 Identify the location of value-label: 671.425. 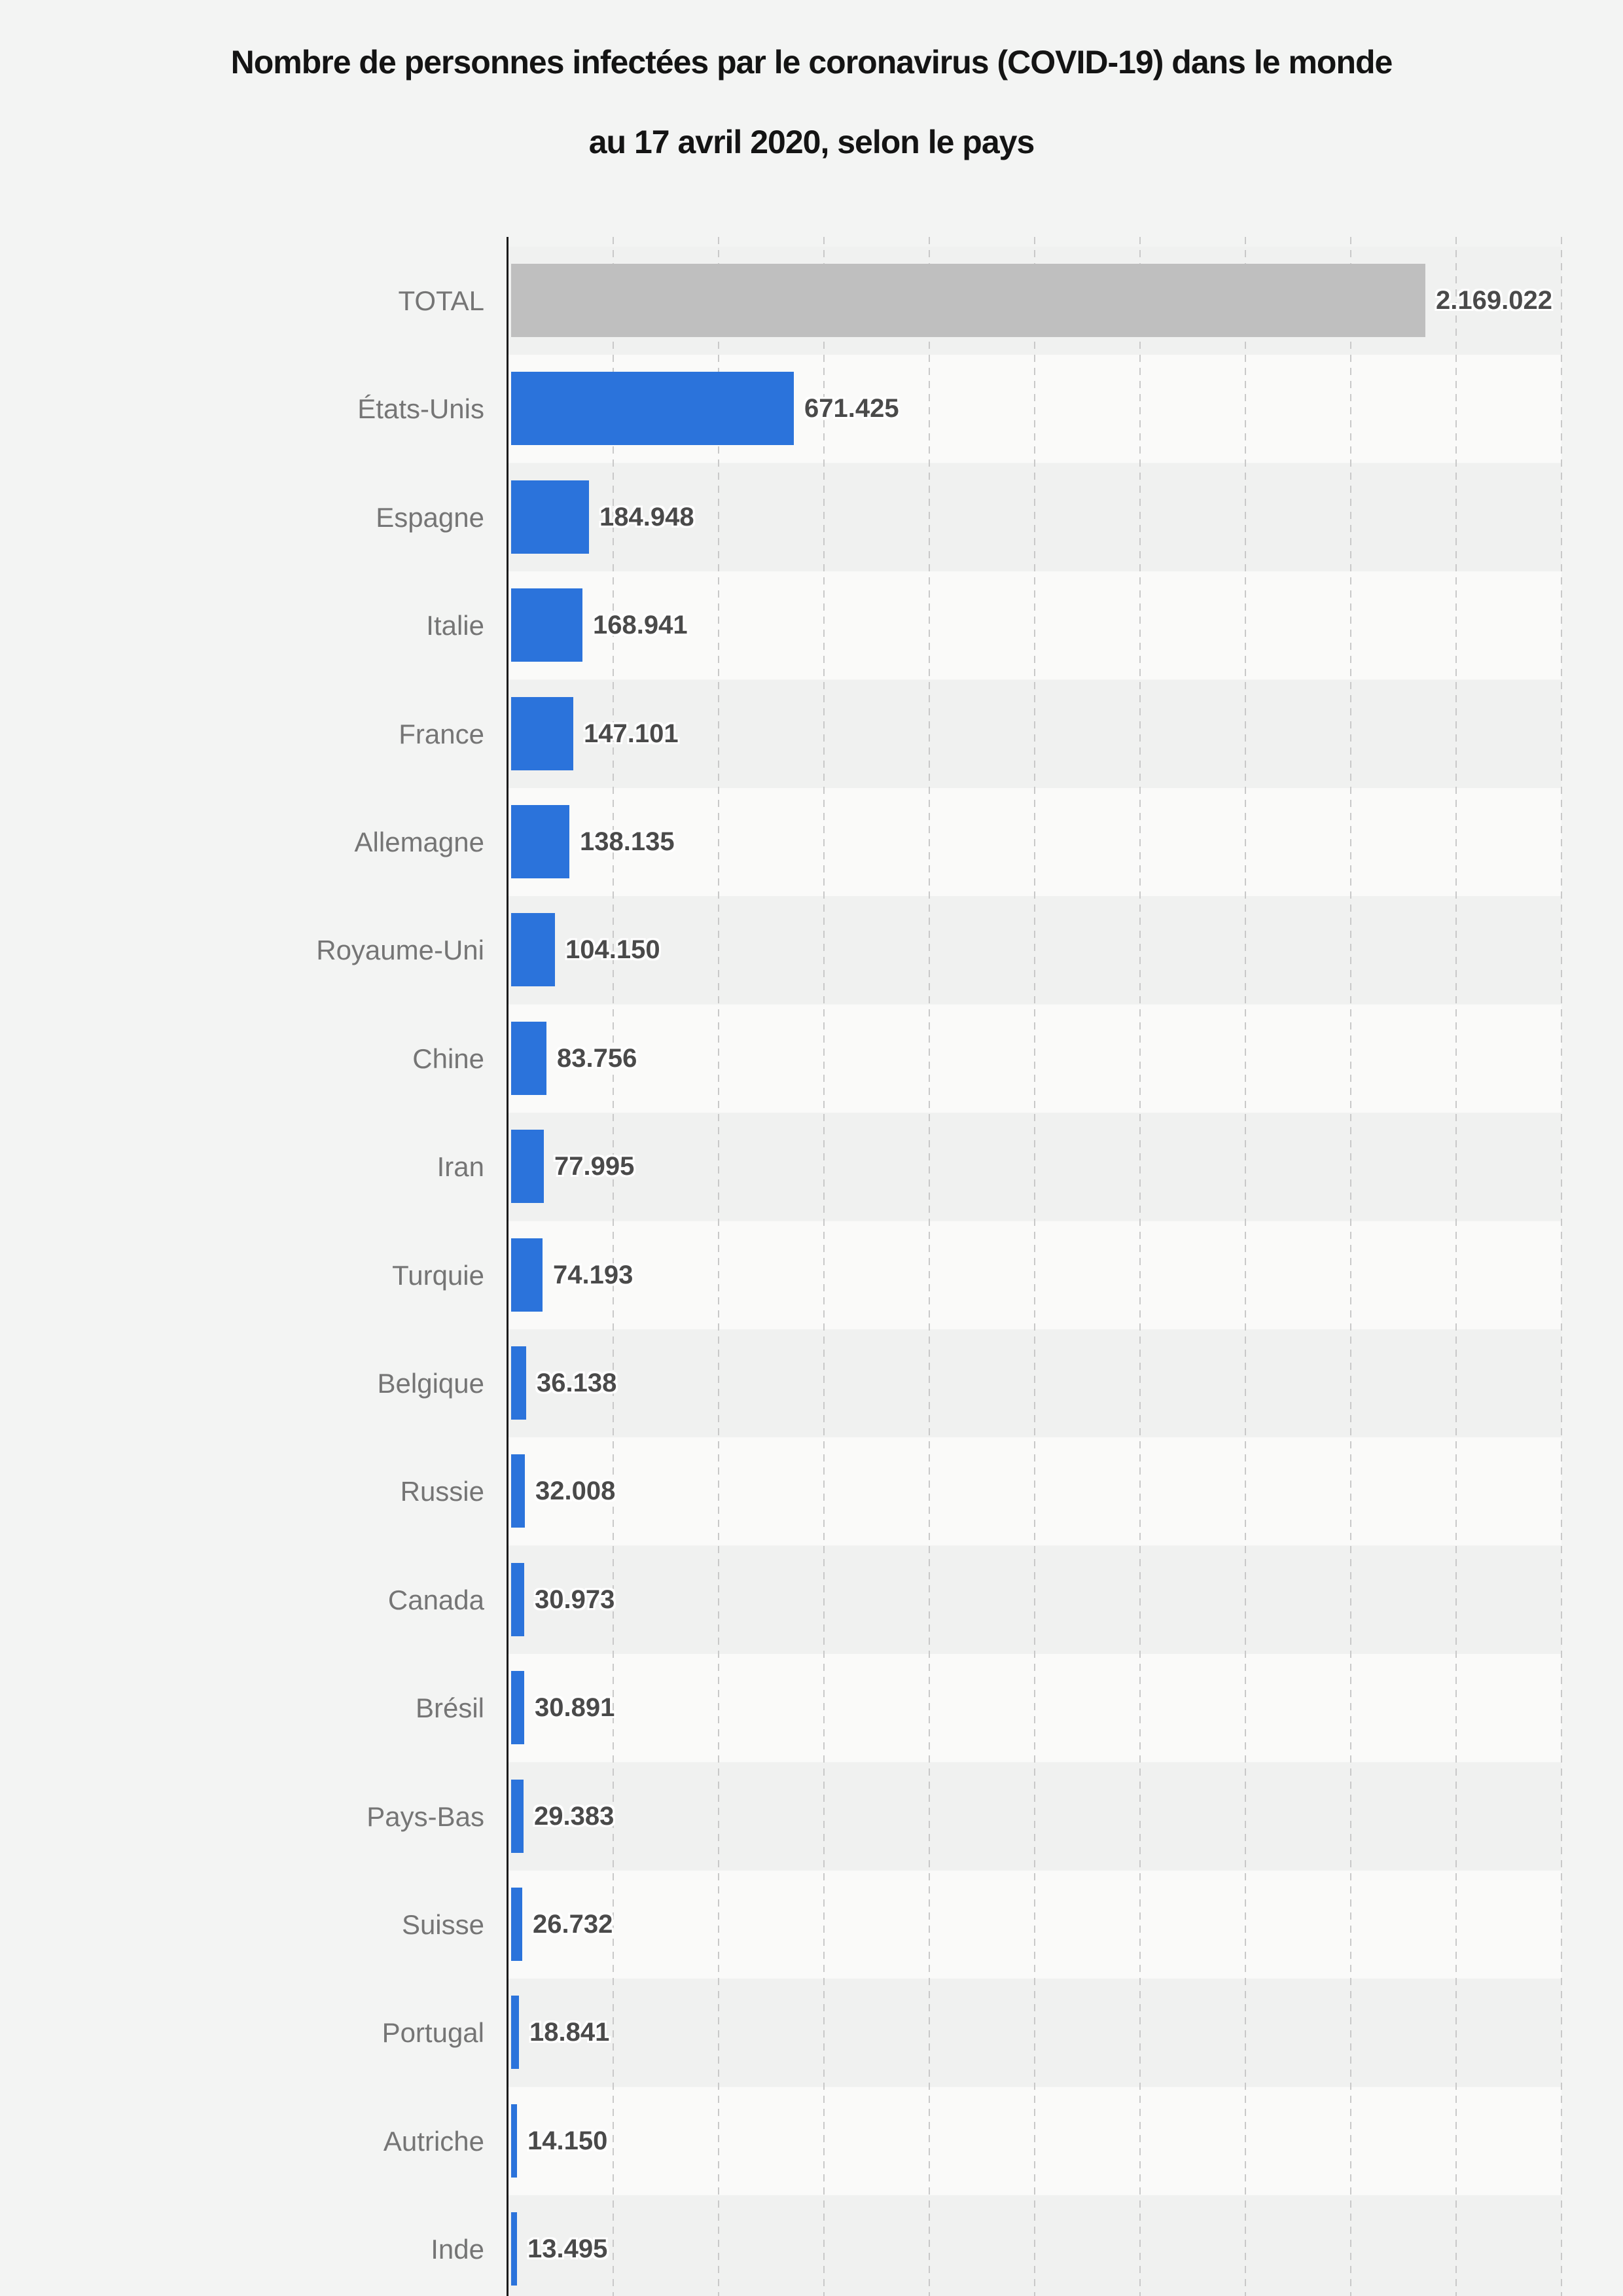
(852, 408).